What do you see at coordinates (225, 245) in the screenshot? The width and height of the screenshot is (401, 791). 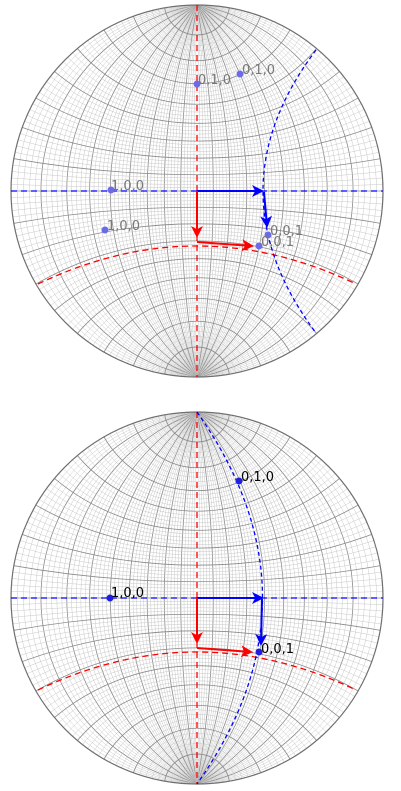 I see `red-arrow-right-top` at bounding box center [225, 245].